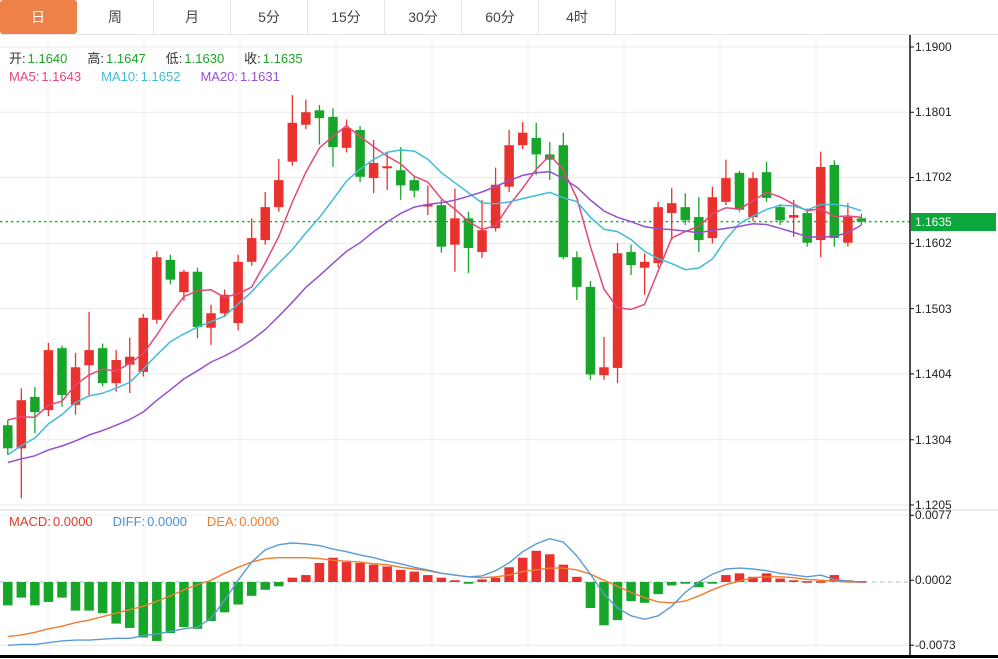 Image resolution: width=998 pixels, height=659 pixels. What do you see at coordinates (933, 505) in the screenshot?
I see `price-axis-label: 1.1205` at bounding box center [933, 505].